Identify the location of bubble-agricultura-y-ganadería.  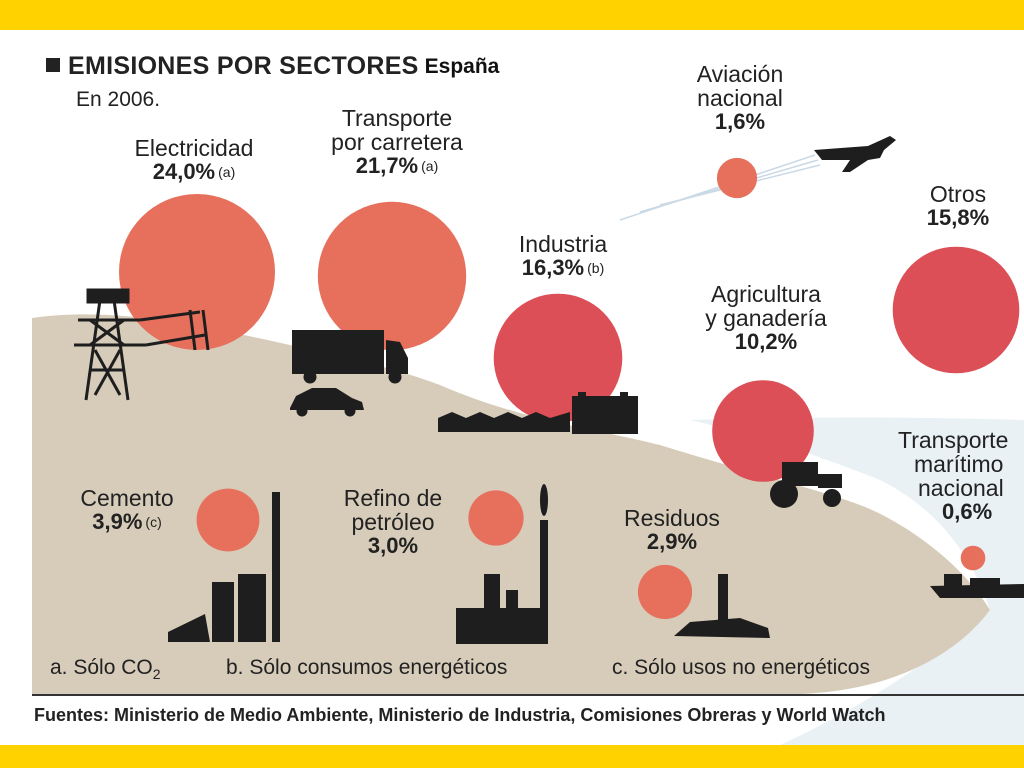
(763, 431).